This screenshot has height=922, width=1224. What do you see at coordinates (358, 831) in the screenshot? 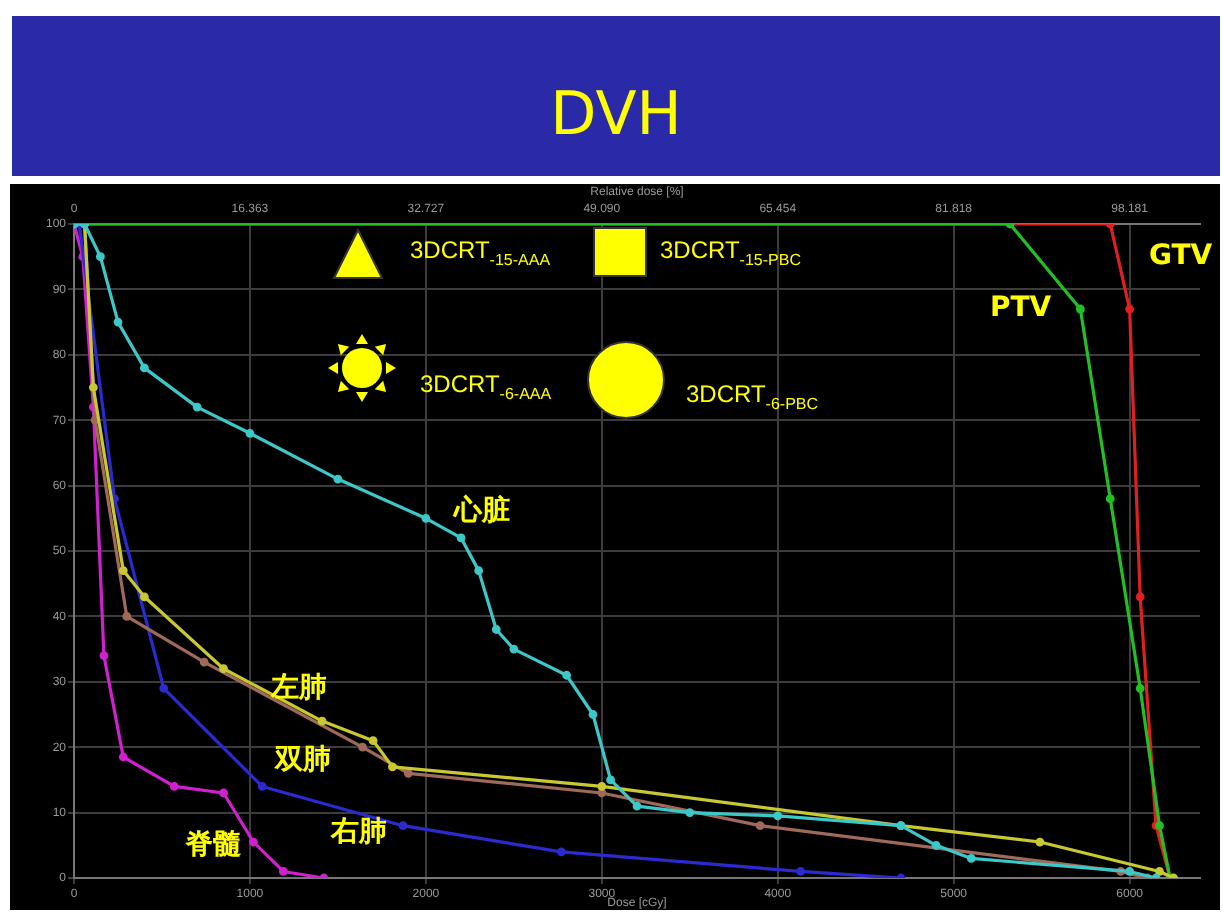
I see `series-label: 右肺` at bounding box center [358, 831].